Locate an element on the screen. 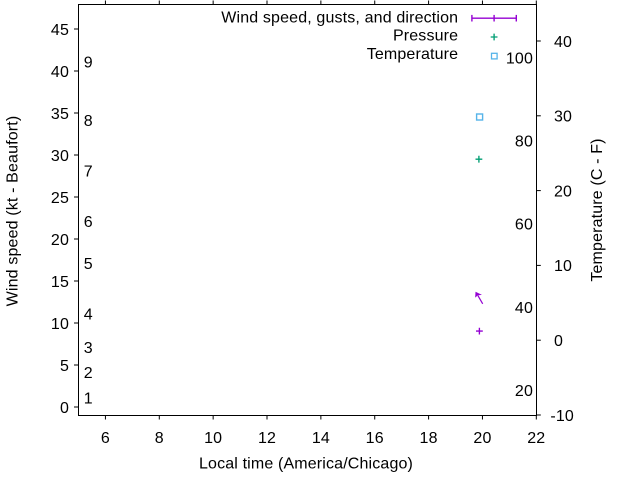 This screenshot has height=485, width=640. svg-text: 35 is located at coordinates (60, 114).